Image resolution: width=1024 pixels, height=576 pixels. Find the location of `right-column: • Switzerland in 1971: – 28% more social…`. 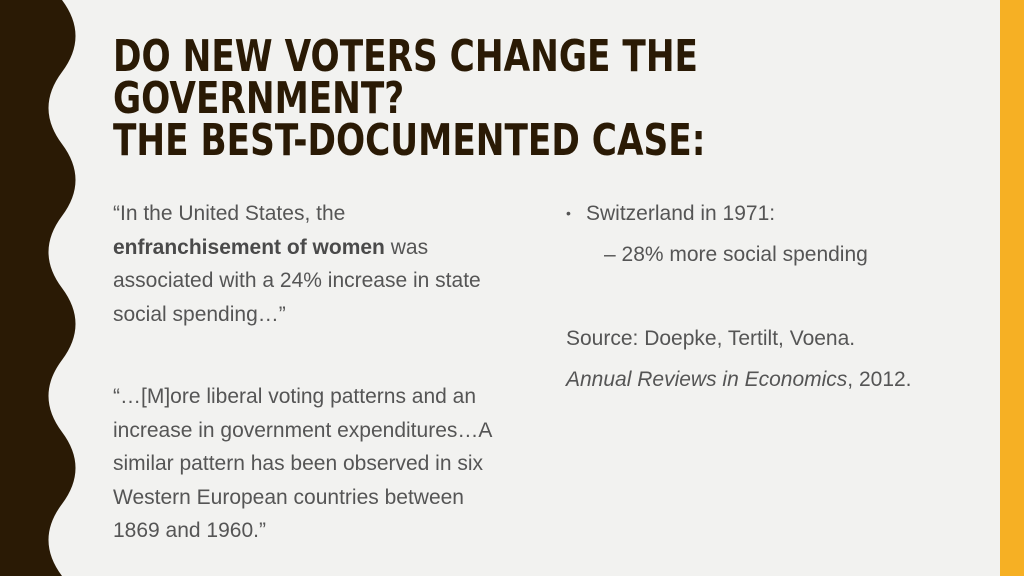

right-column: • Switzerland in 1971: – 28% more social… is located at coordinates (776, 296).